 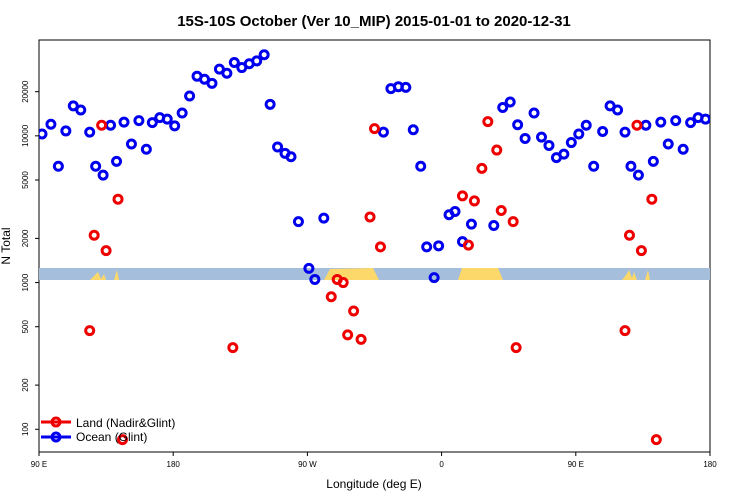 What do you see at coordinates (56, 422) in the screenshot?
I see `legend-land-marker` at bounding box center [56, 422].